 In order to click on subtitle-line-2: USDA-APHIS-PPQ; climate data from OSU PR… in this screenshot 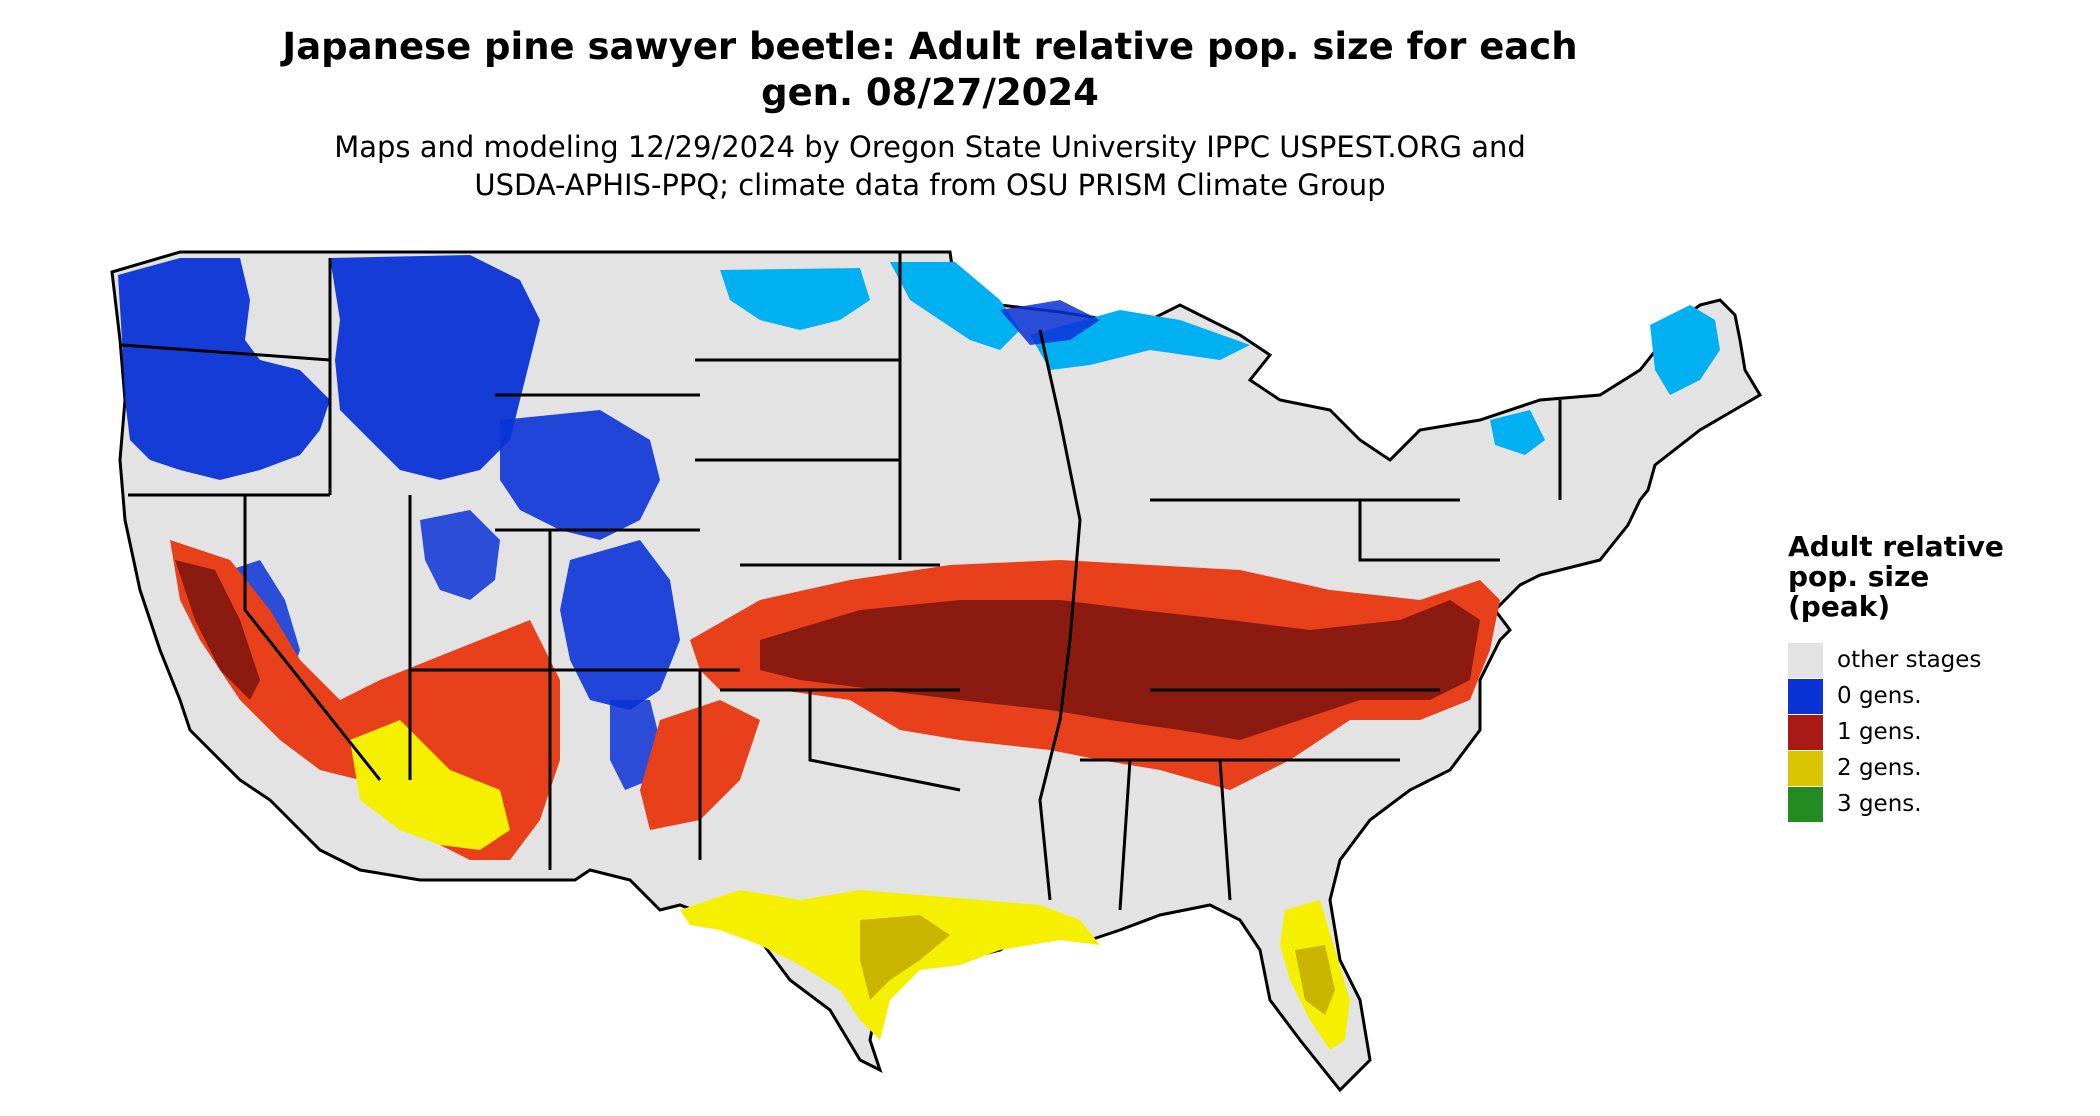, I will do `click(930, 185)`.